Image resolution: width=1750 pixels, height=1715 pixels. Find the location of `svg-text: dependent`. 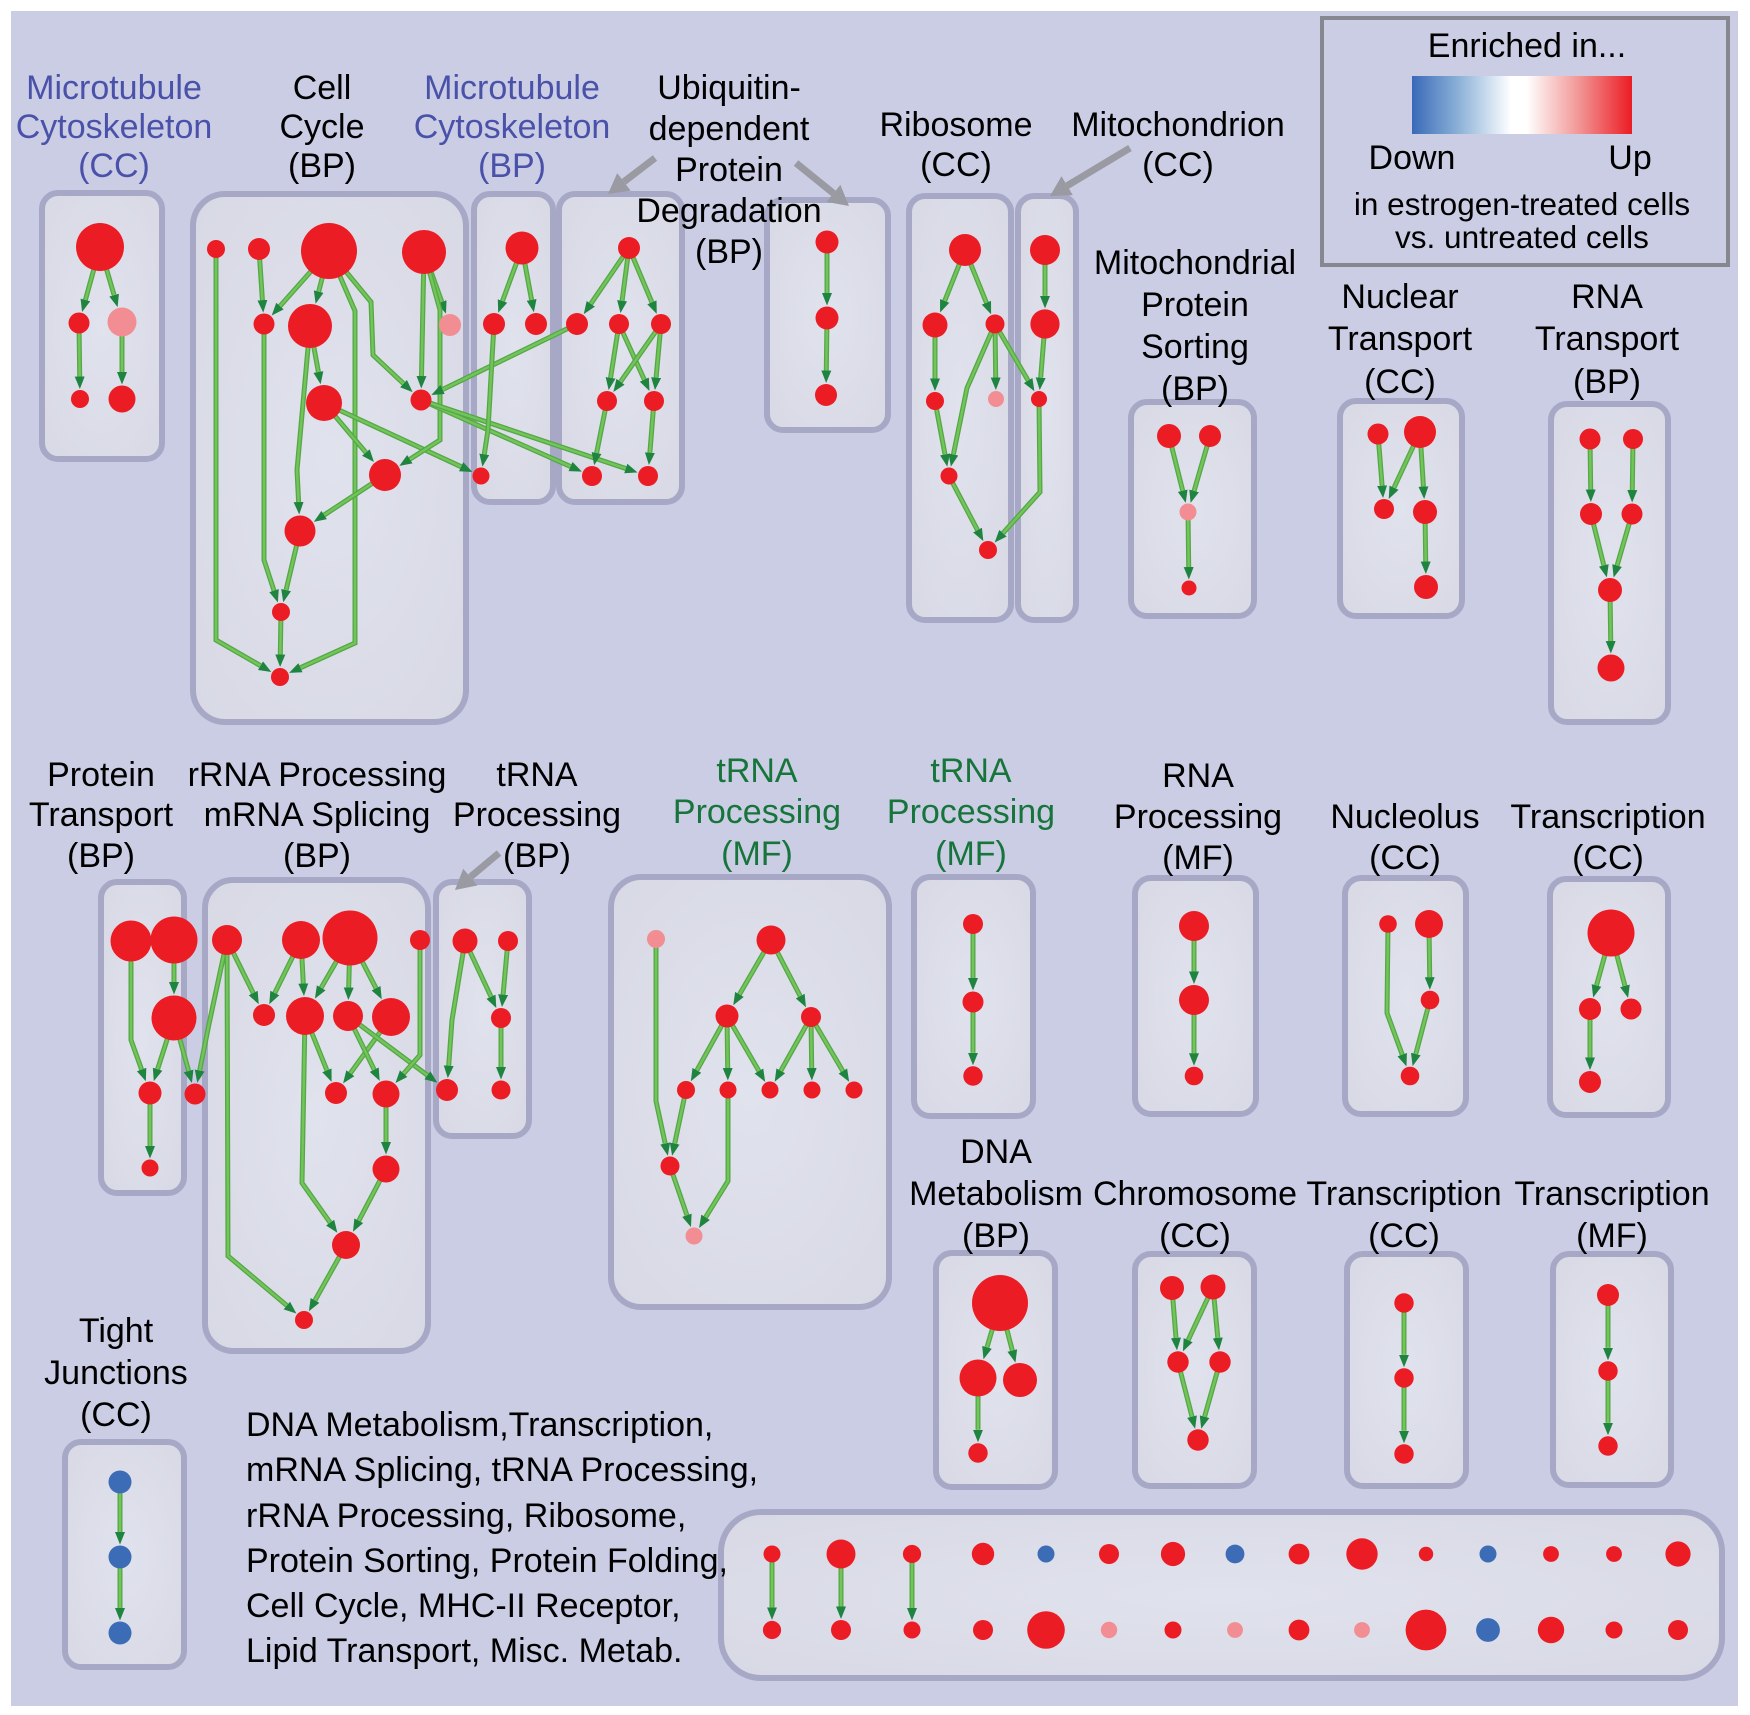

svg-text: dependent is located at coordinates (729, 129).